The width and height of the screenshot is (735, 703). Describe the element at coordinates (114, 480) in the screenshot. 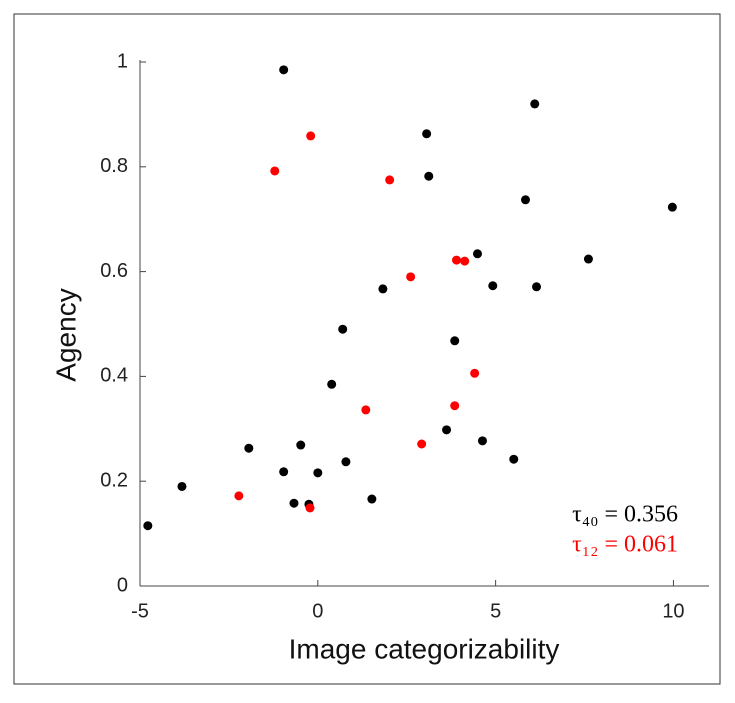

I see `y-tick-label: 0.2` at that location.